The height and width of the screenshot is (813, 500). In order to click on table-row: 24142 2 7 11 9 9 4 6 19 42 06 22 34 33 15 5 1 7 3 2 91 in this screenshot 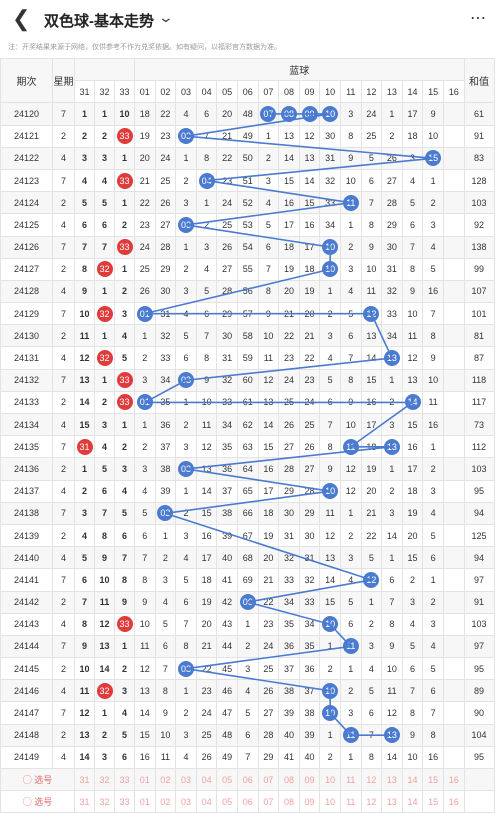, I will do `click(247, 602)`.